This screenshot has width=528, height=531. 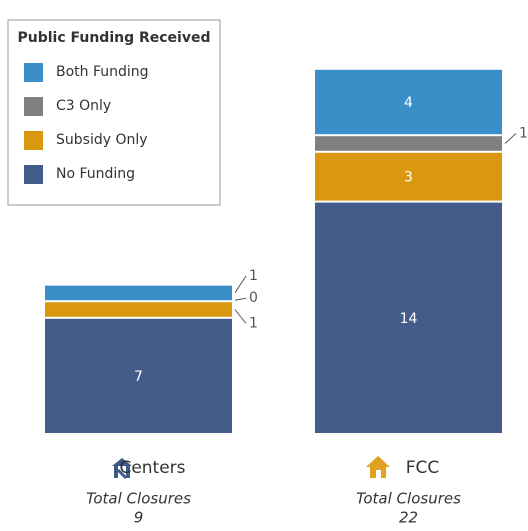 I want to click on total-value: 22, so click(x=408, y=518).